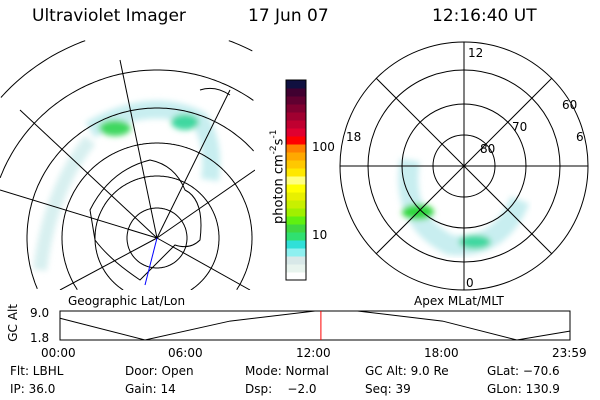 The image size is (600, 400). I want to click on status-field: Flt: LBHL, so click(37, 371).